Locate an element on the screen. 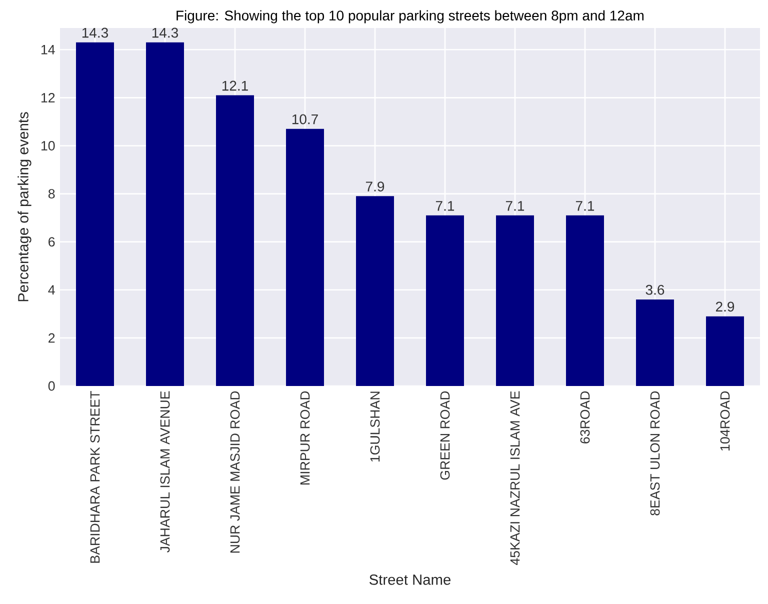 The width and height of the screenshot is (768, 604). y-tick-label: 6 is located at coordinates (51, 242).